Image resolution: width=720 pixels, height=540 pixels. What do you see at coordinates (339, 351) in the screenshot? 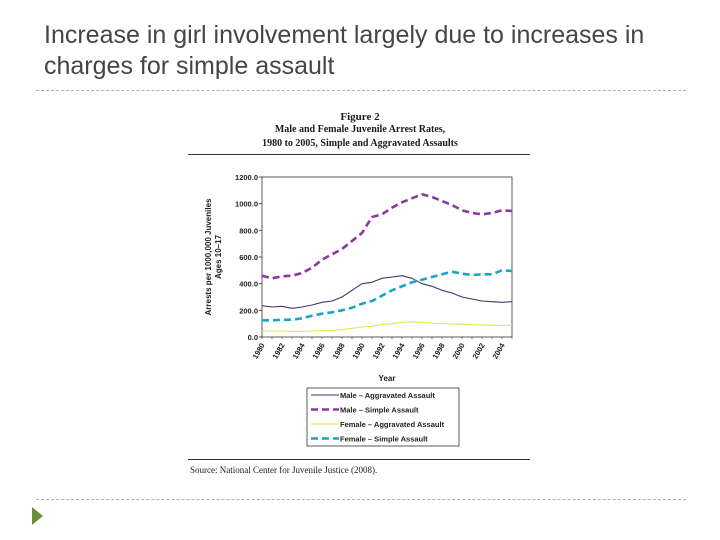
I see `x-tick-label: 1988` at bounding box center [339, 351].